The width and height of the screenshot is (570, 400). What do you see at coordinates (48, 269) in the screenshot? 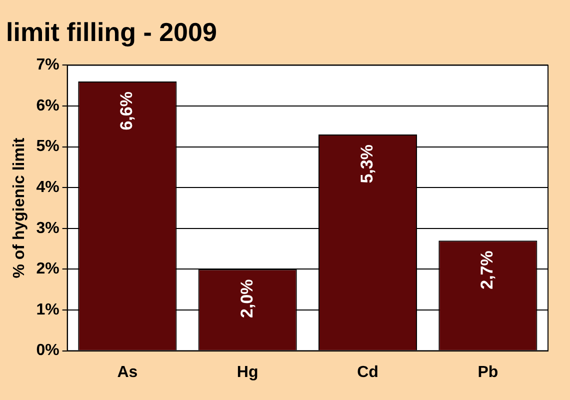
I see `y-tick-label: 2%` at bounding box center [48, 269].